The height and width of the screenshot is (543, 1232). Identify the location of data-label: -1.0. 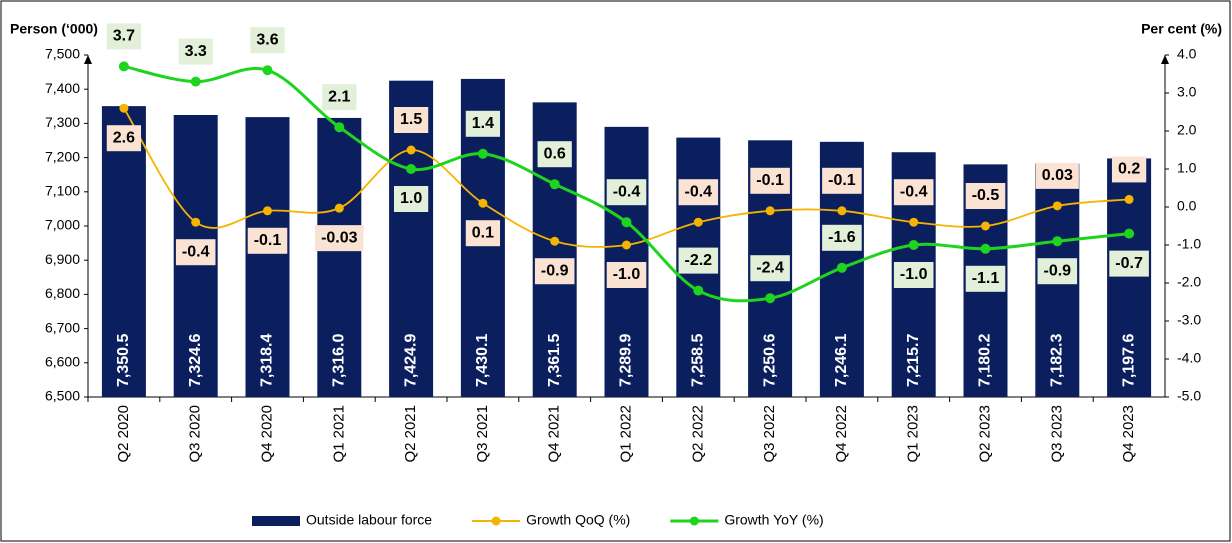
(914, 274).